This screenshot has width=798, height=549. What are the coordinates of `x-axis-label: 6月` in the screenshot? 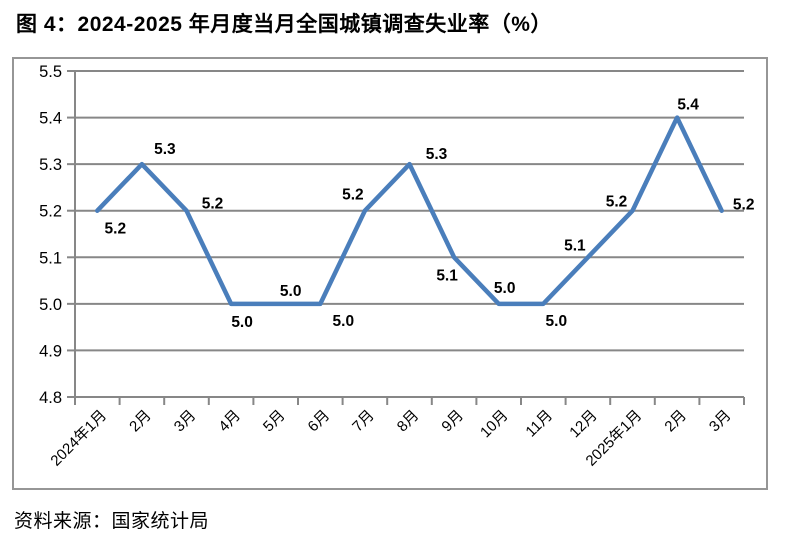 It's located at (319, 421).